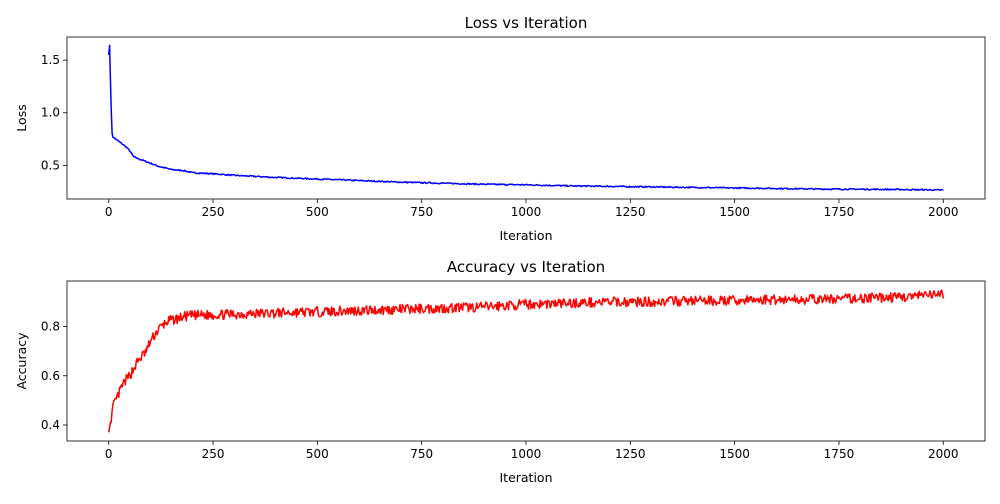 This screenshot has height=504, width=1000. I want to click on loss-x-tick-label: 1500, so click(734, 212).